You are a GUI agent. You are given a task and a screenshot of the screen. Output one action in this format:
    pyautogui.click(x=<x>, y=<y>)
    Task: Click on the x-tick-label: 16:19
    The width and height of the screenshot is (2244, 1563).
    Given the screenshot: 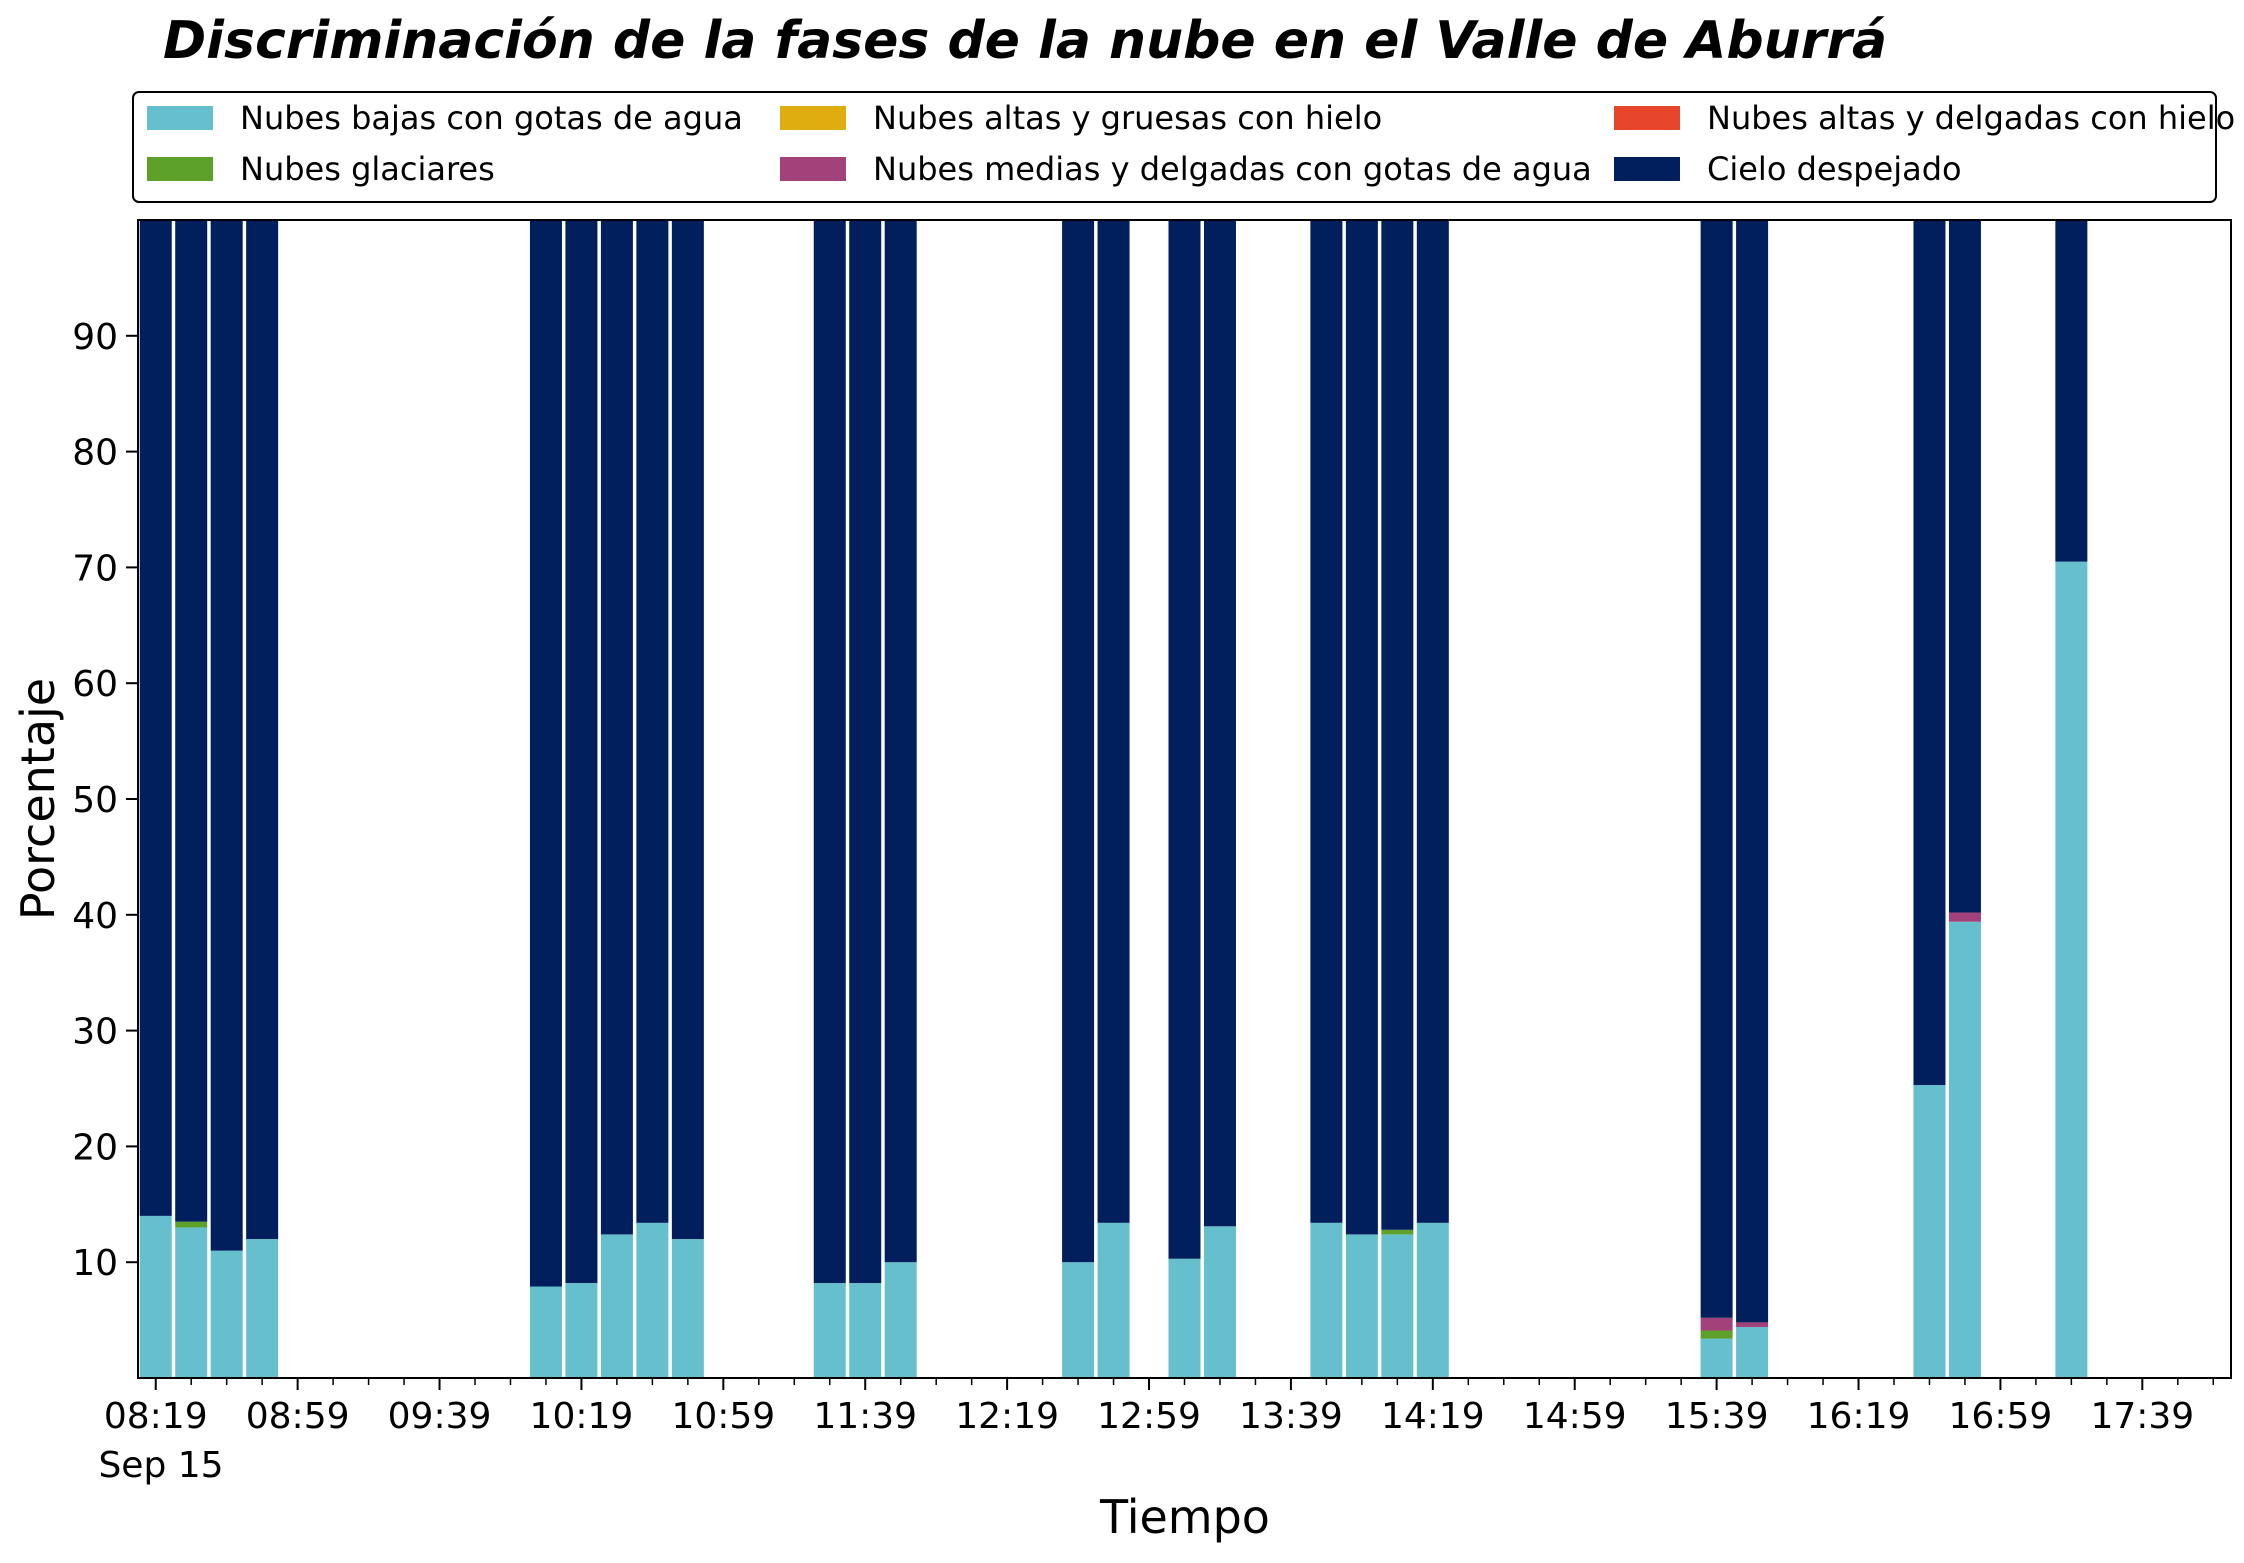 What is the action you would take?
    pyautogui.click(x=1859, y=1416)
    